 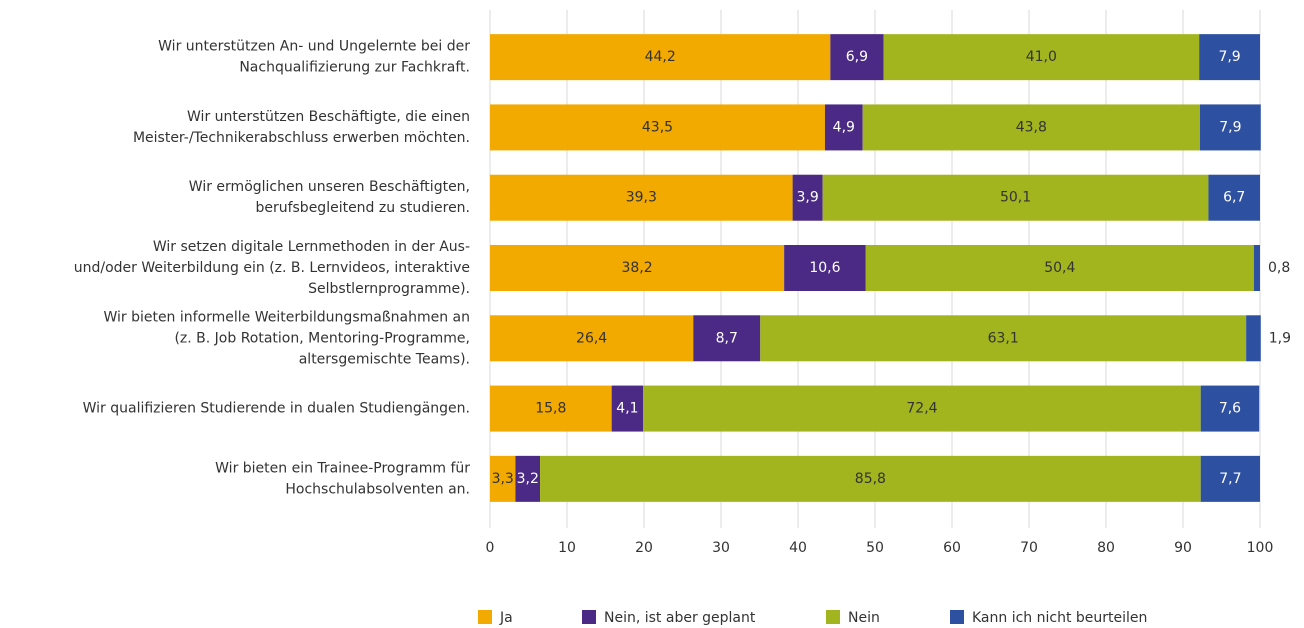 I want to click on value-label: 6,7, so click(x=1234, y=198).